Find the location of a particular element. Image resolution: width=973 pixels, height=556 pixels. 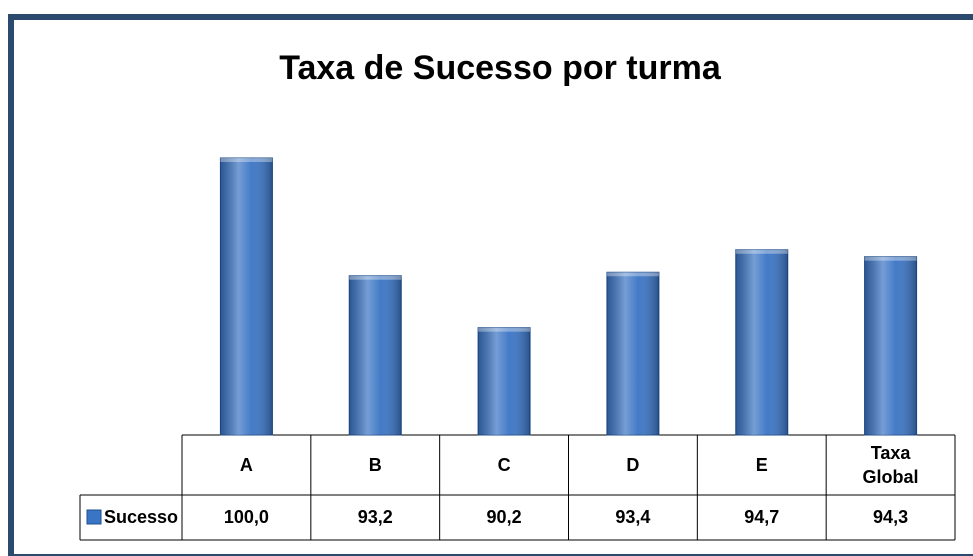

category-cell-box: A is located at coordinates (246, 465).